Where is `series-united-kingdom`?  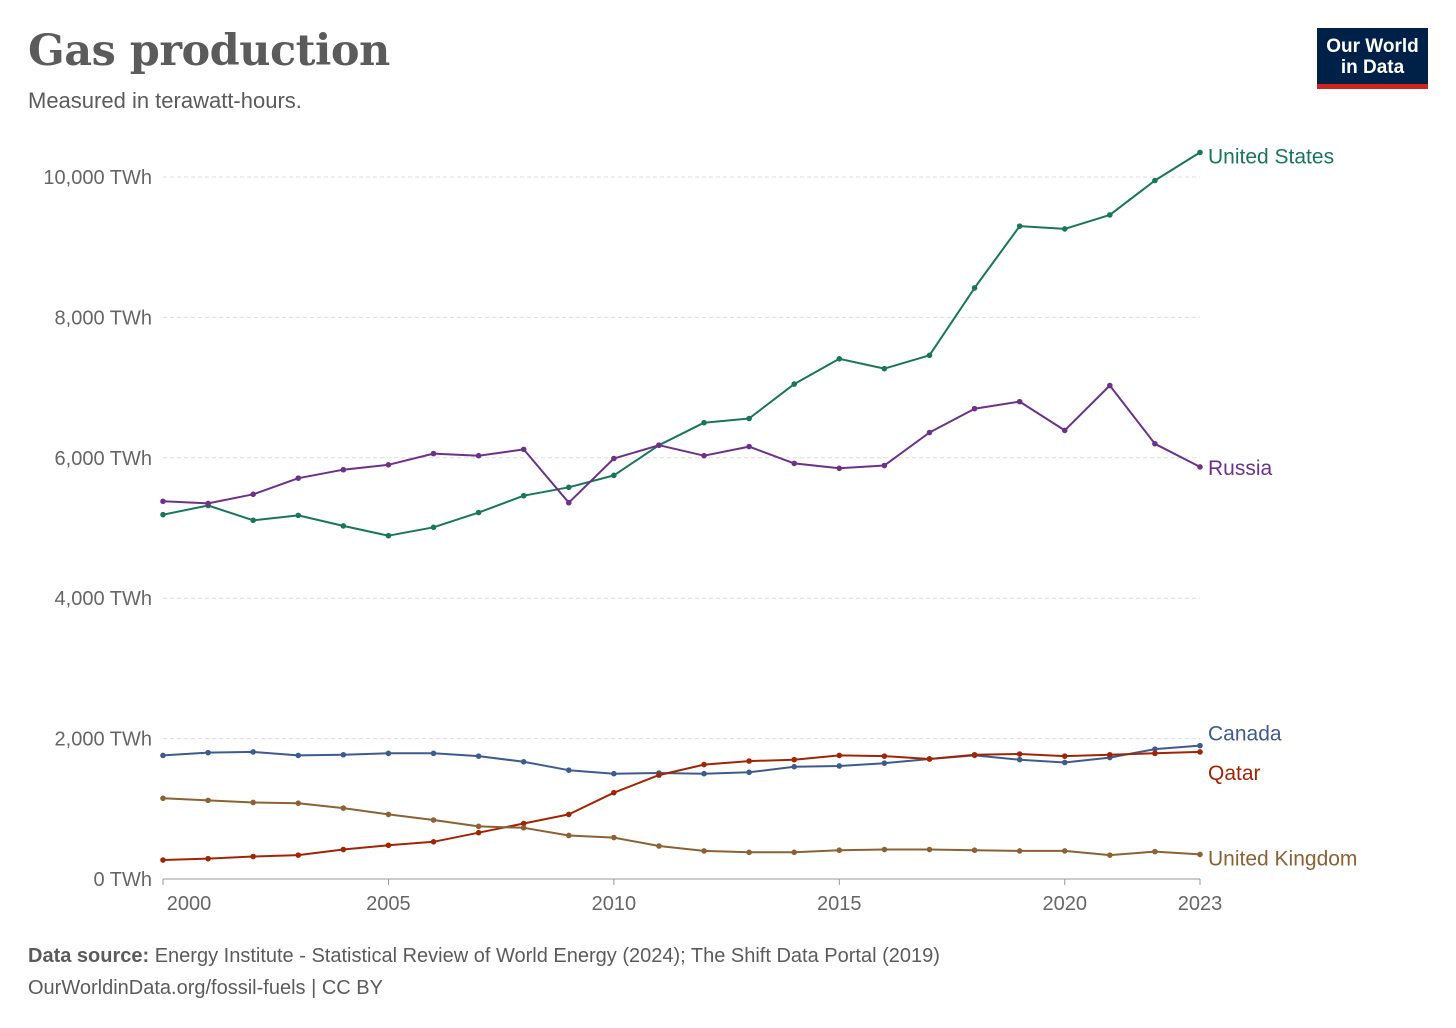 series-united-kingdom is located at coordinates (681, 826).